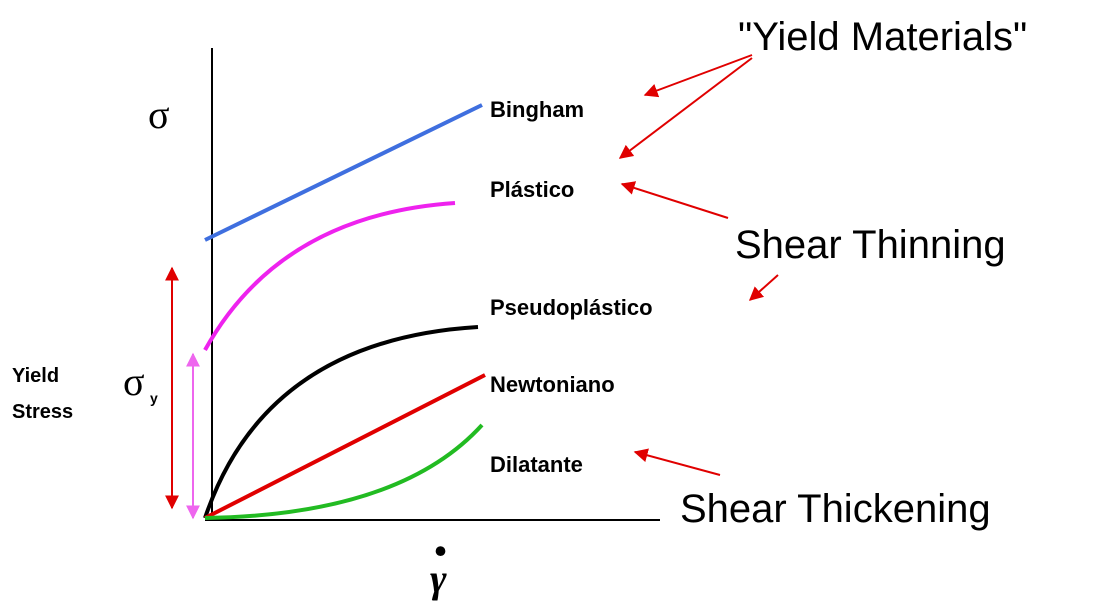 This screenshot has width=1111, height=613. What do you see at coordinates (536, 464) in the screenshot?
I see `curve-label: Dilatante` at bounding box center [536, 464].